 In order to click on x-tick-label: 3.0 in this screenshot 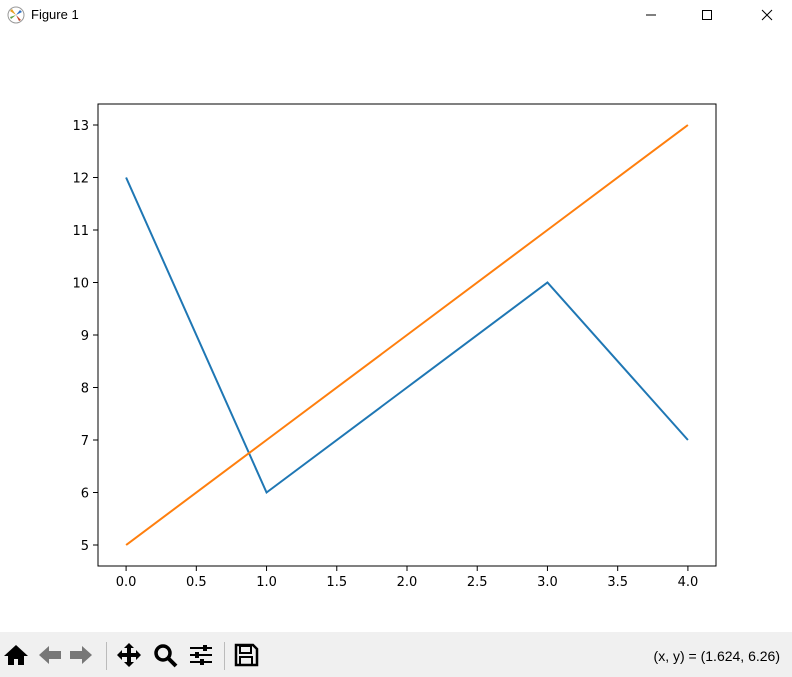, I will do `click(547, 582)`.